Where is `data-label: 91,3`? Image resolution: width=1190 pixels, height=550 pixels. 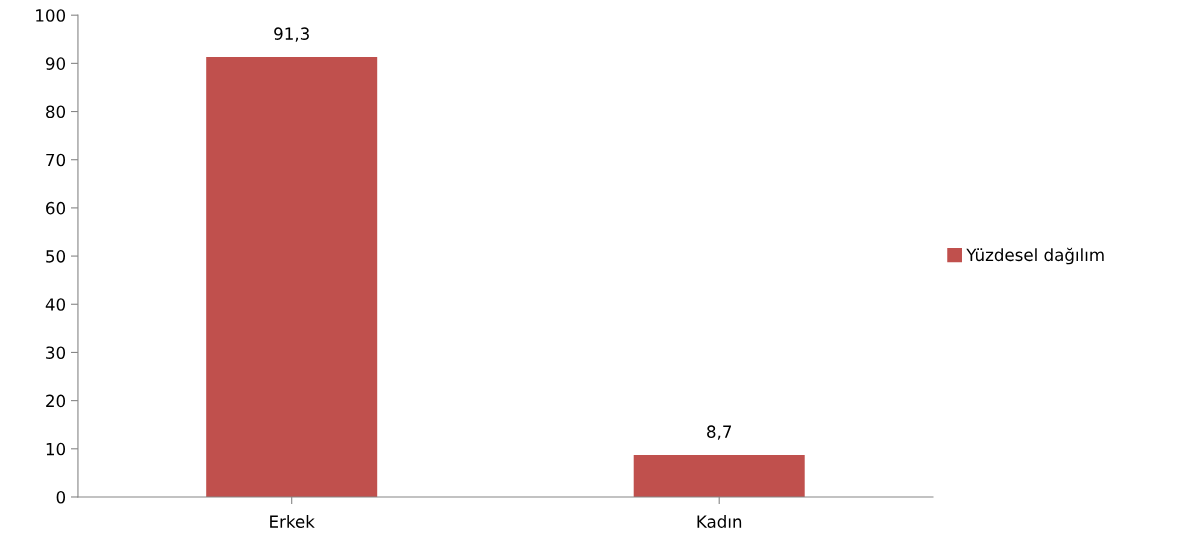 data-label: 91,3 is located at coordinates (291, 34).